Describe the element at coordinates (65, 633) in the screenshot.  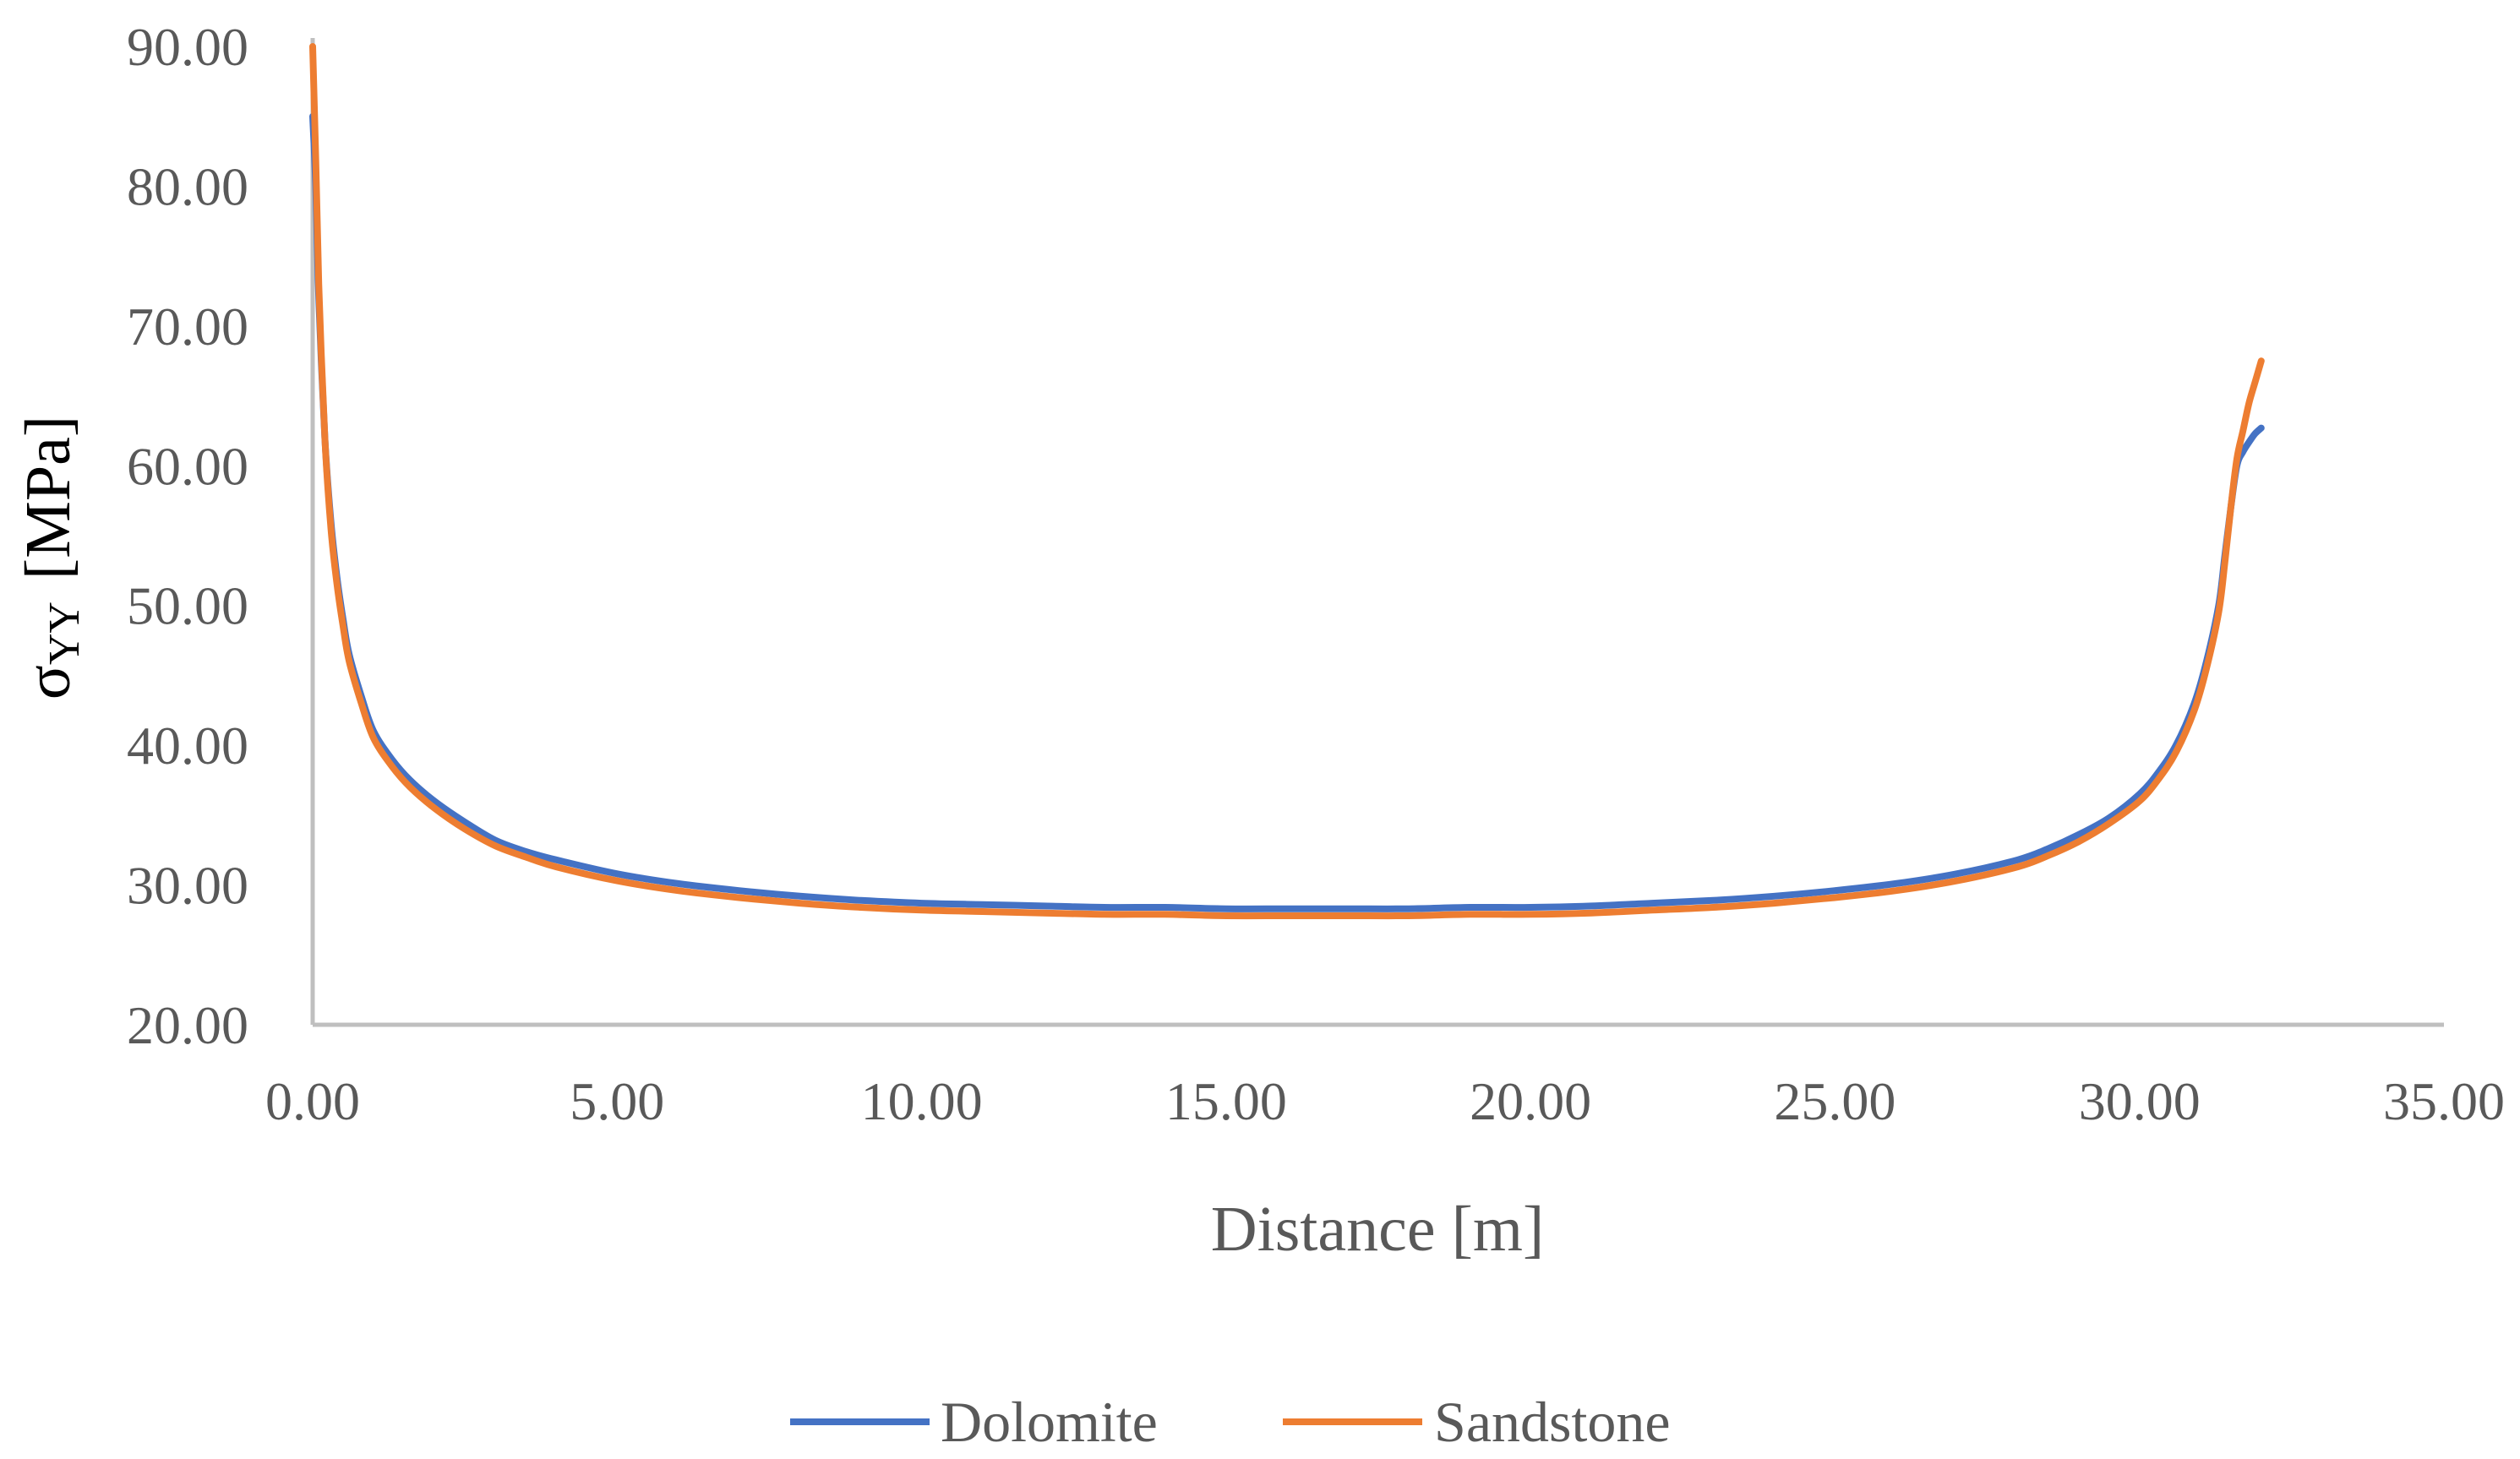
I see `y-axis-title-subscript: YY` at that location.